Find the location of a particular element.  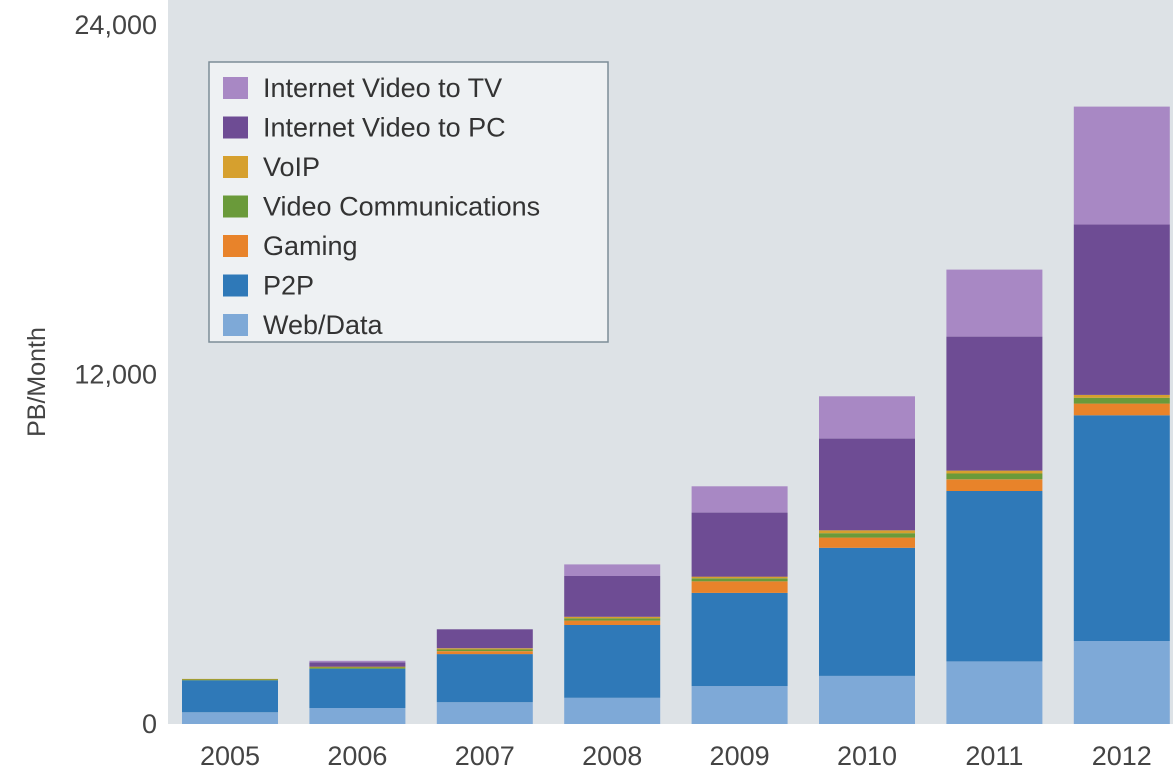

y-tick-label: 12,000 is located at coordinates (115, 375).